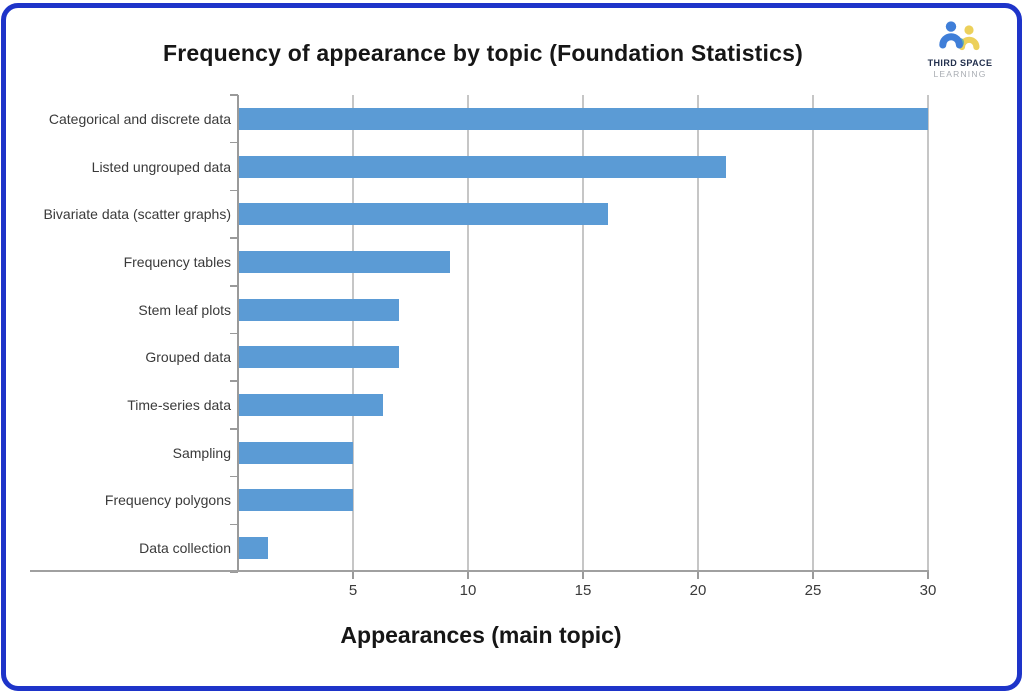 The image size is (1024, 693). Describe the element at coordinates (188, 357) in the screenshot. I see `category-label: Grouped data` at that location.